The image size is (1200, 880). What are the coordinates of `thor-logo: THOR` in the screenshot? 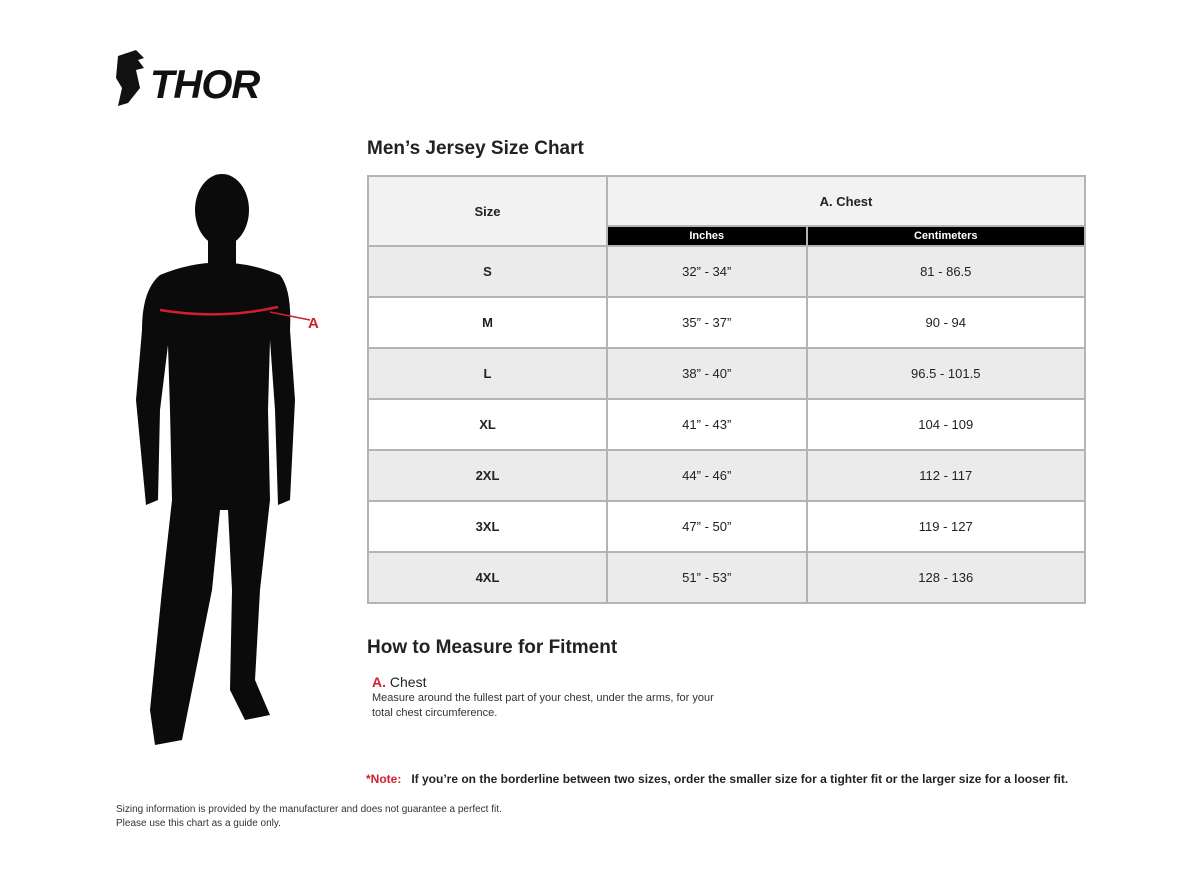 It's located at (188, 78).